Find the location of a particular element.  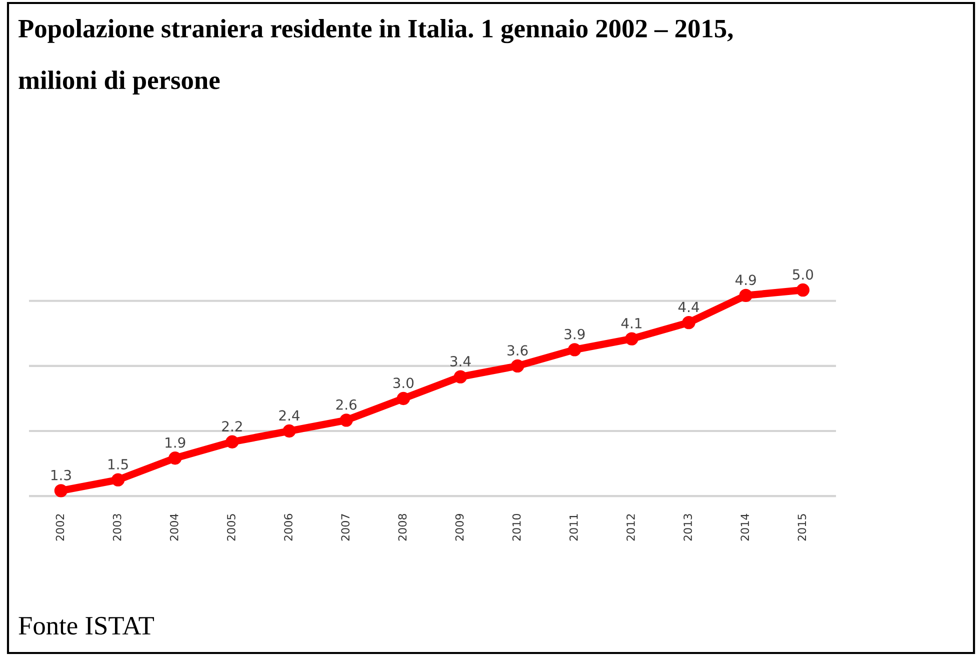

x-tick-label: 2009 is located at coordinates (459, 527).